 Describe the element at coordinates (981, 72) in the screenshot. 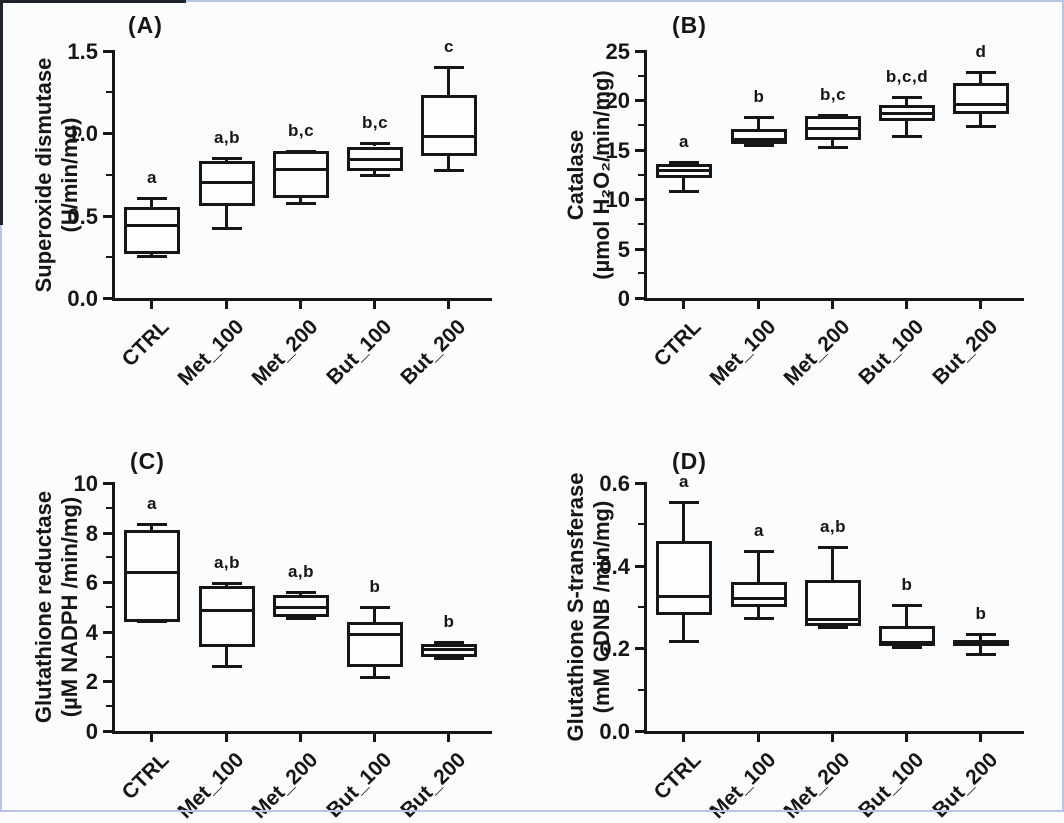

I see `box-b-but_200-upper-cap` at that location.